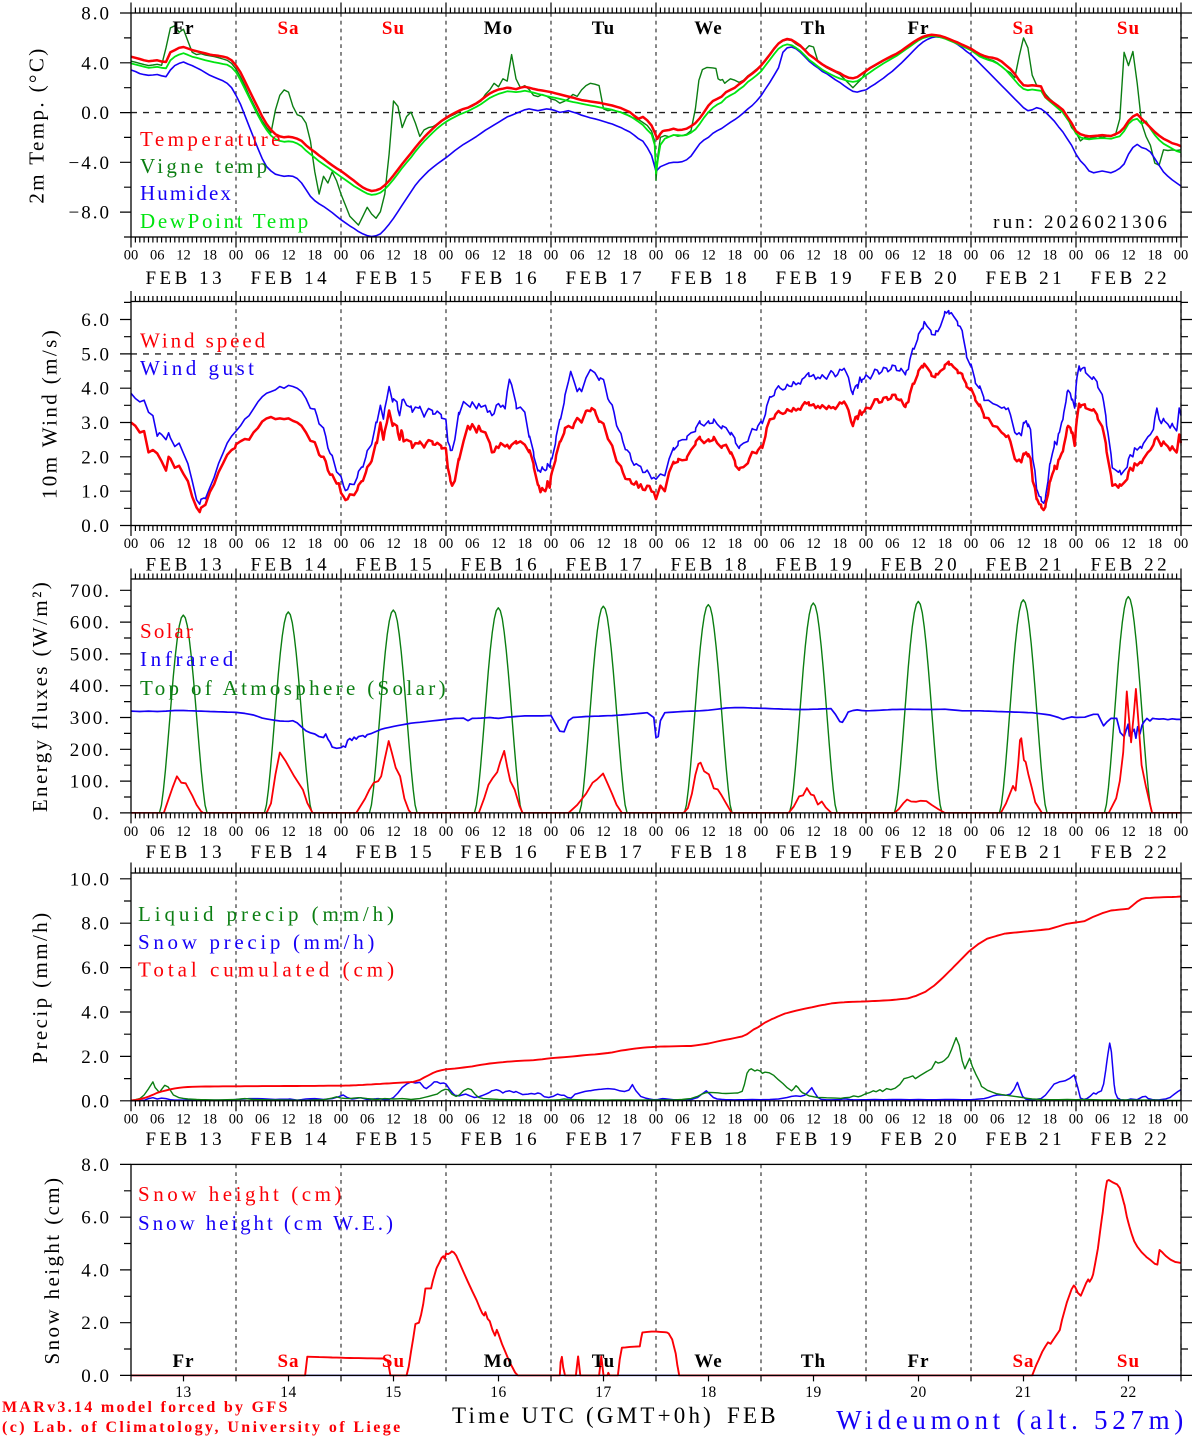 The image size is (1194, 1440). I want to click on svg-text: 400., so click(90, 686).